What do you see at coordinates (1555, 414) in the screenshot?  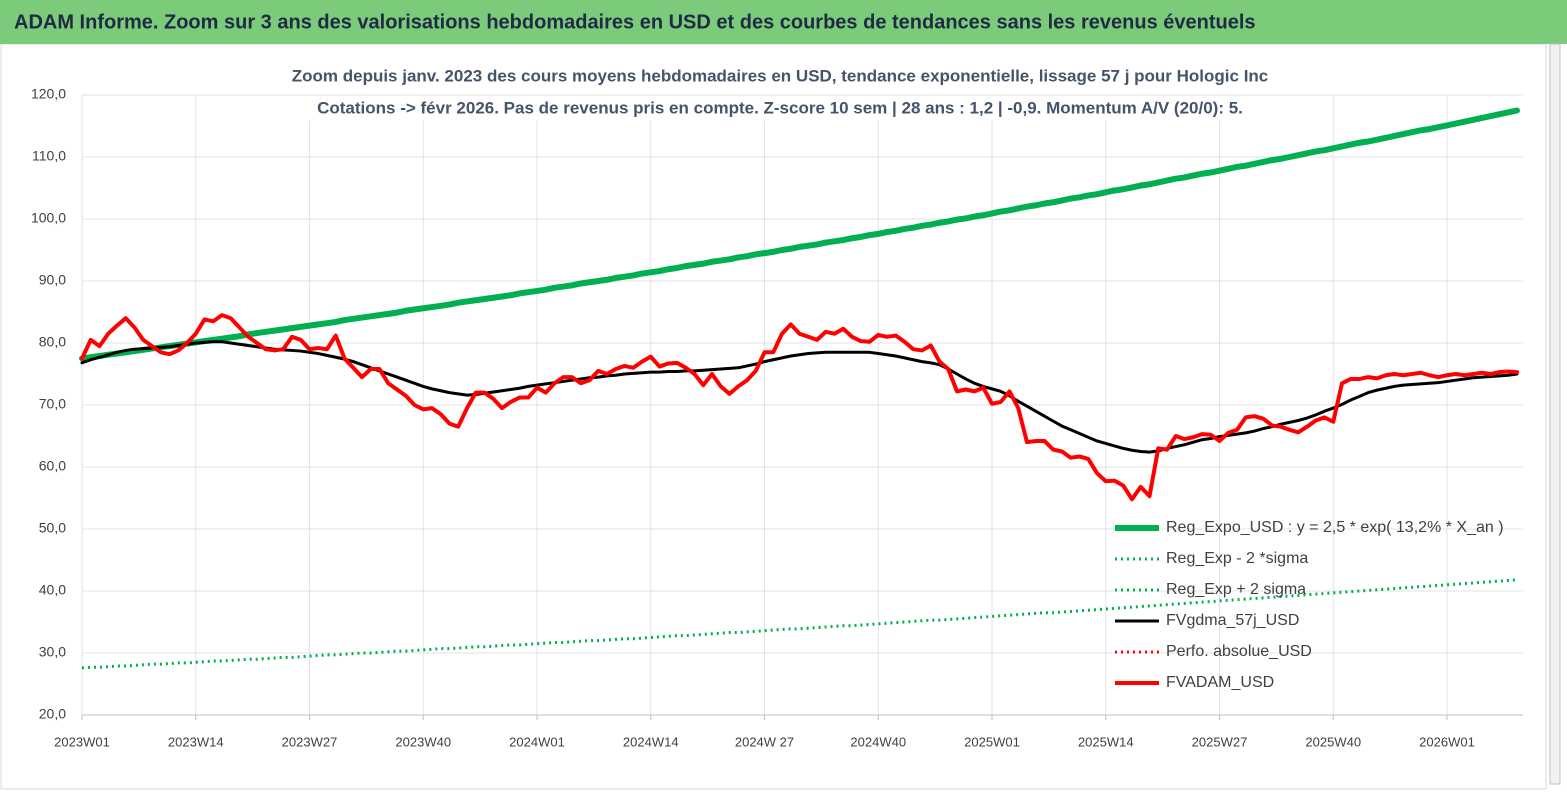 I see `scroll-edge` at bounding box center [1555, 414].